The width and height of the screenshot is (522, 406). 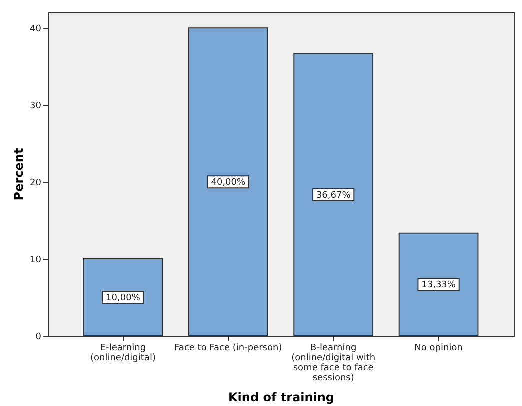 I want to click on data-label: 40,00%, so click(x=228, y=183).